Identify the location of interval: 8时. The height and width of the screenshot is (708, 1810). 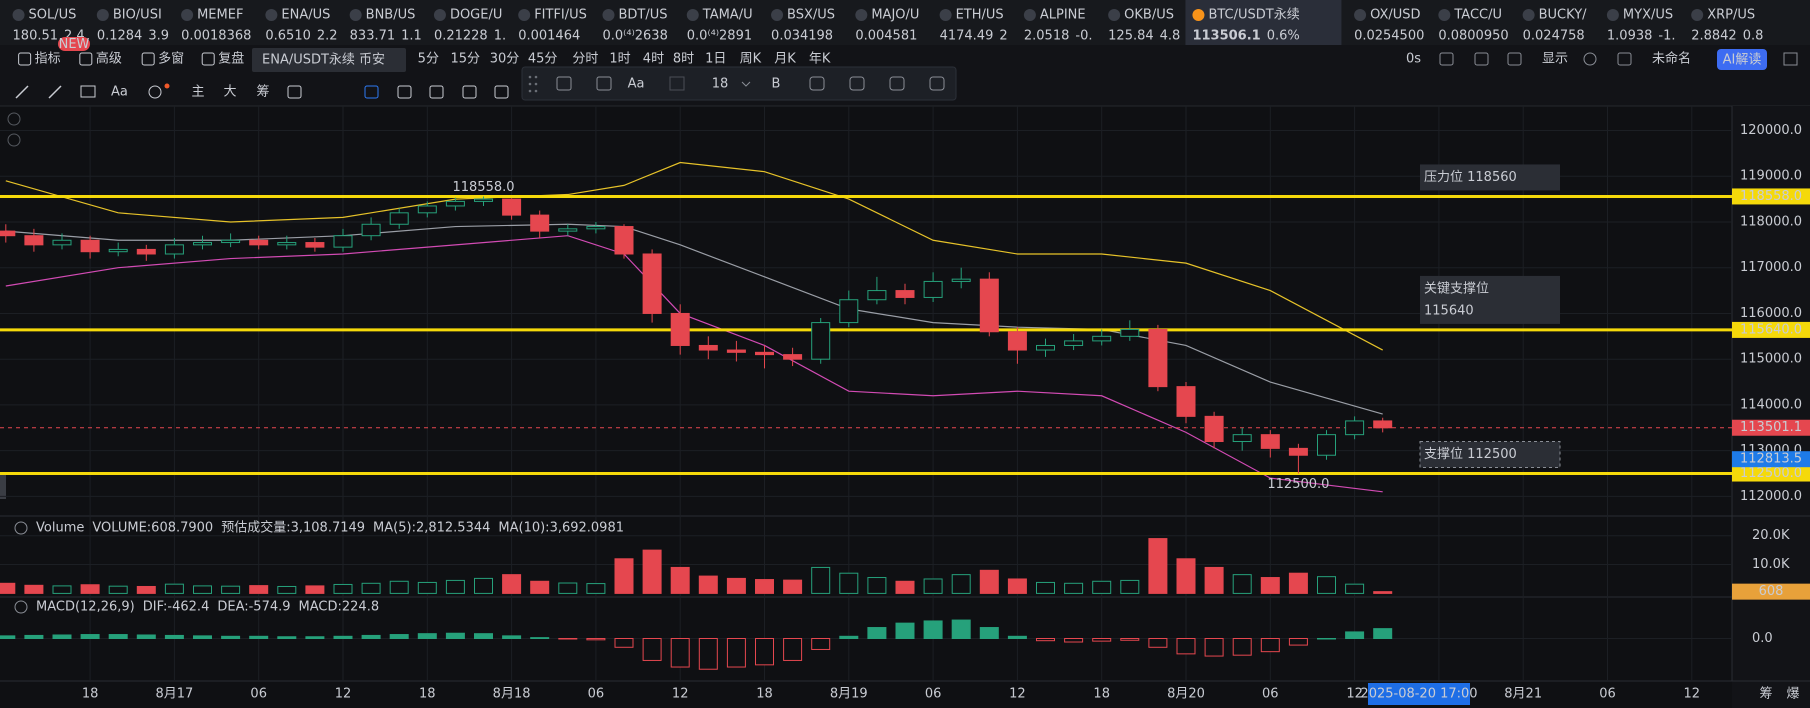
(683, 59).